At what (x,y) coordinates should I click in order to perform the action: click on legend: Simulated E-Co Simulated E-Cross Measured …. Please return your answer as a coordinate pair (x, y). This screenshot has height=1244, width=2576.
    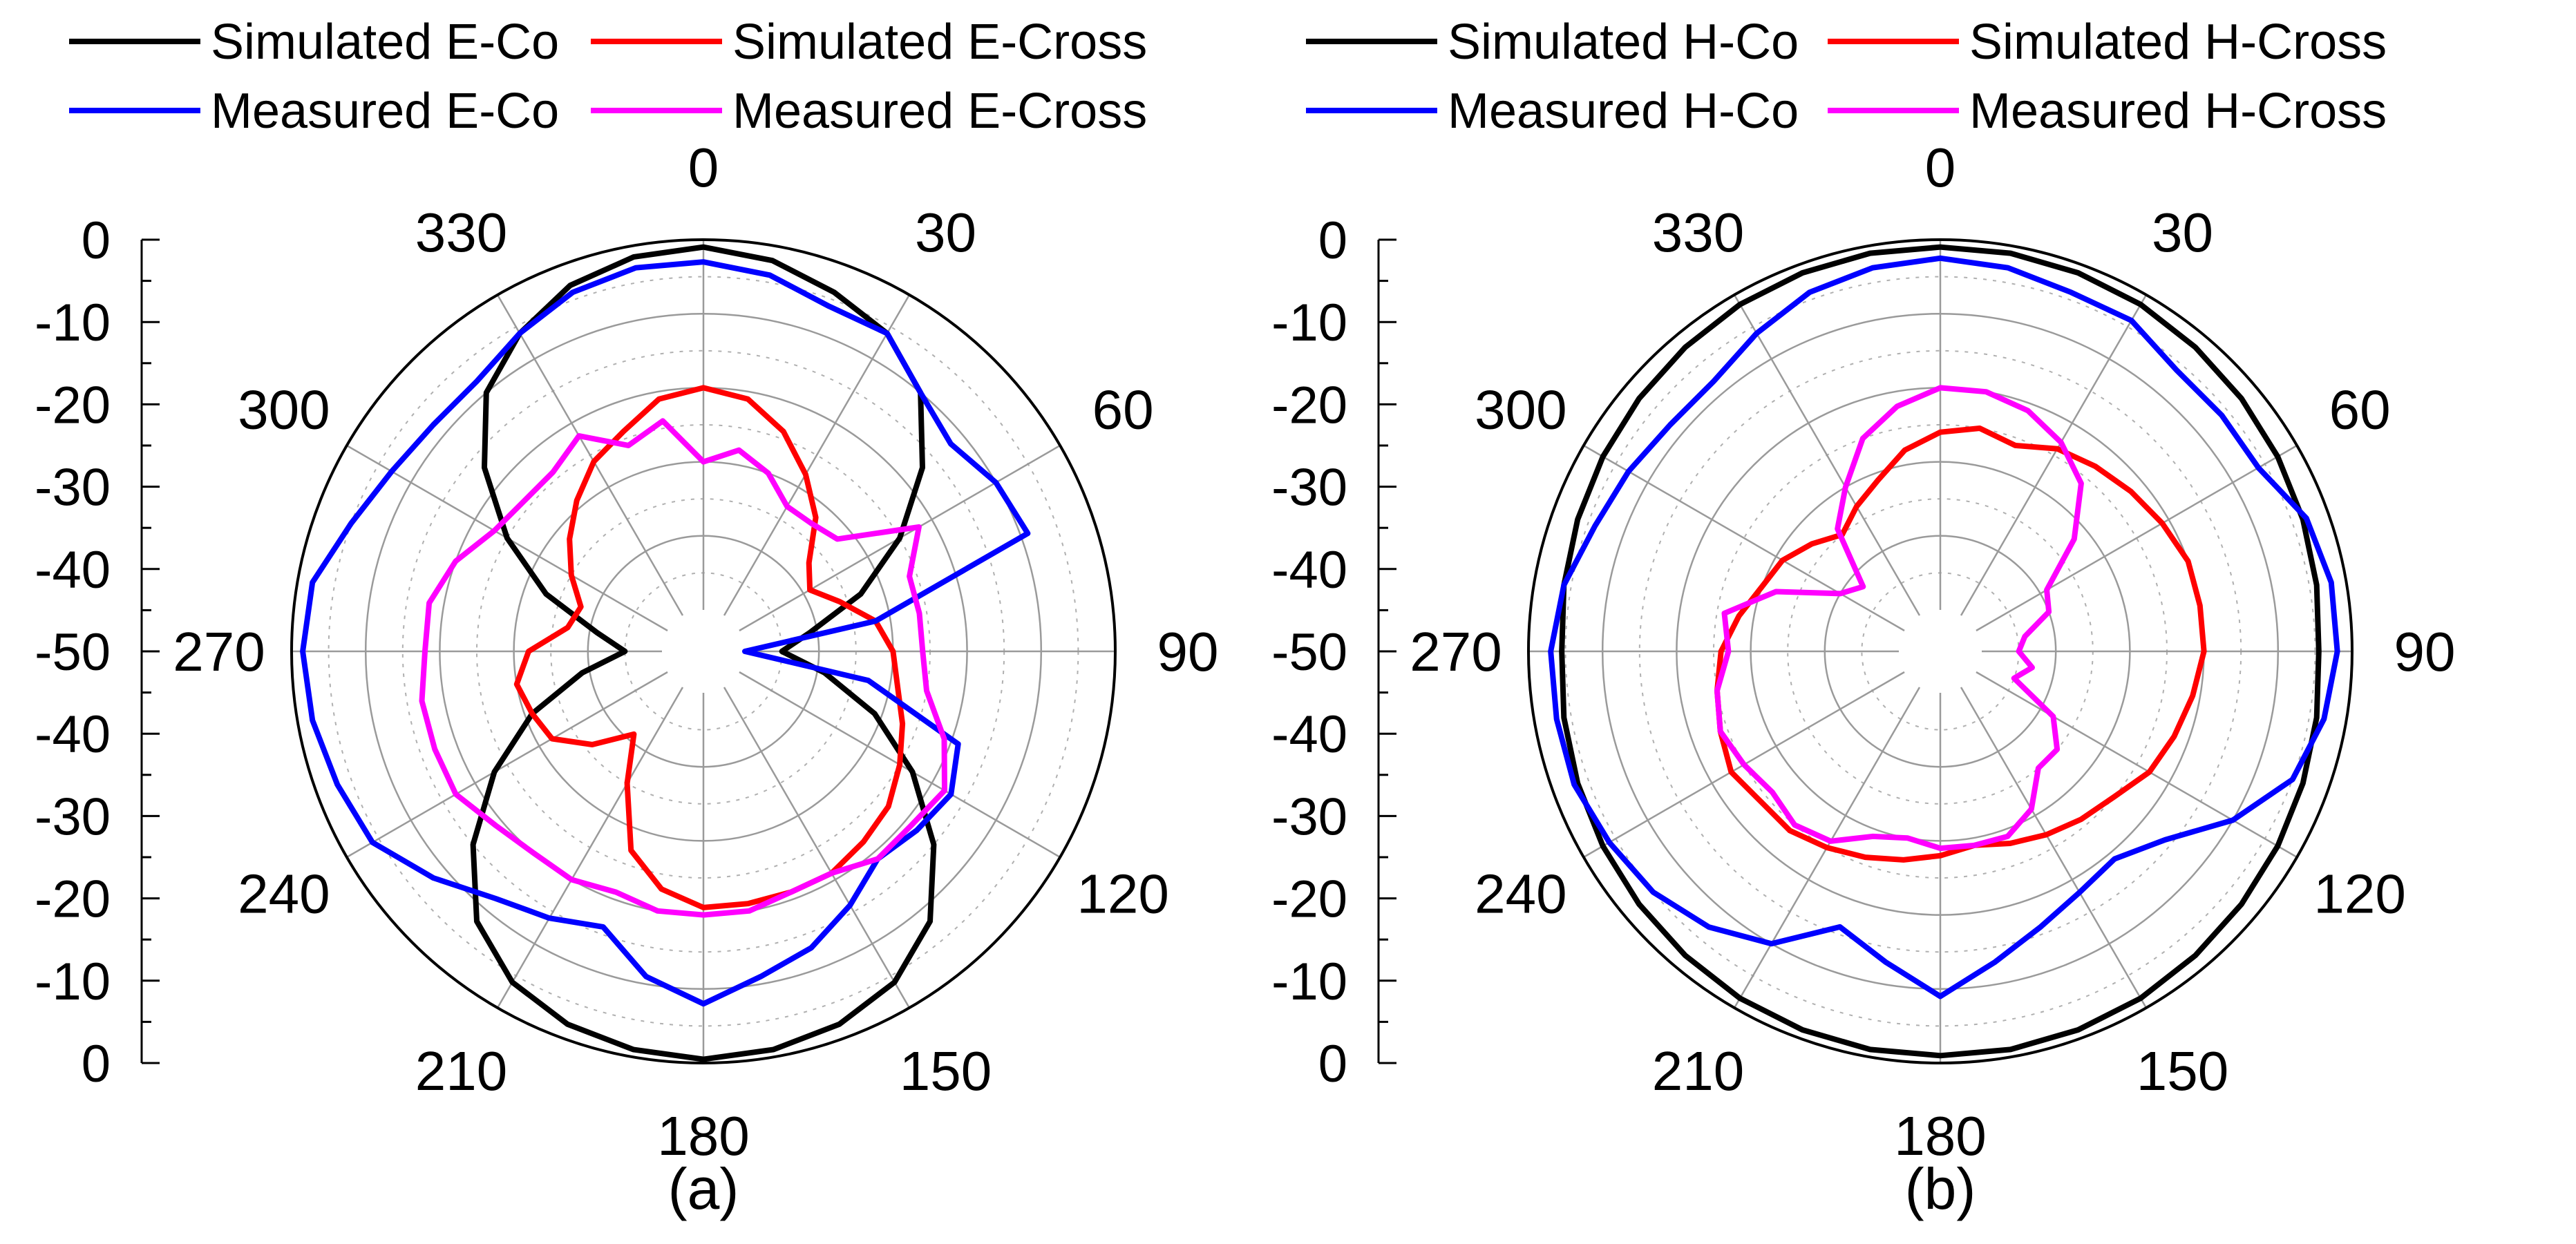
    Looking at the image, I should click on (608, 77).